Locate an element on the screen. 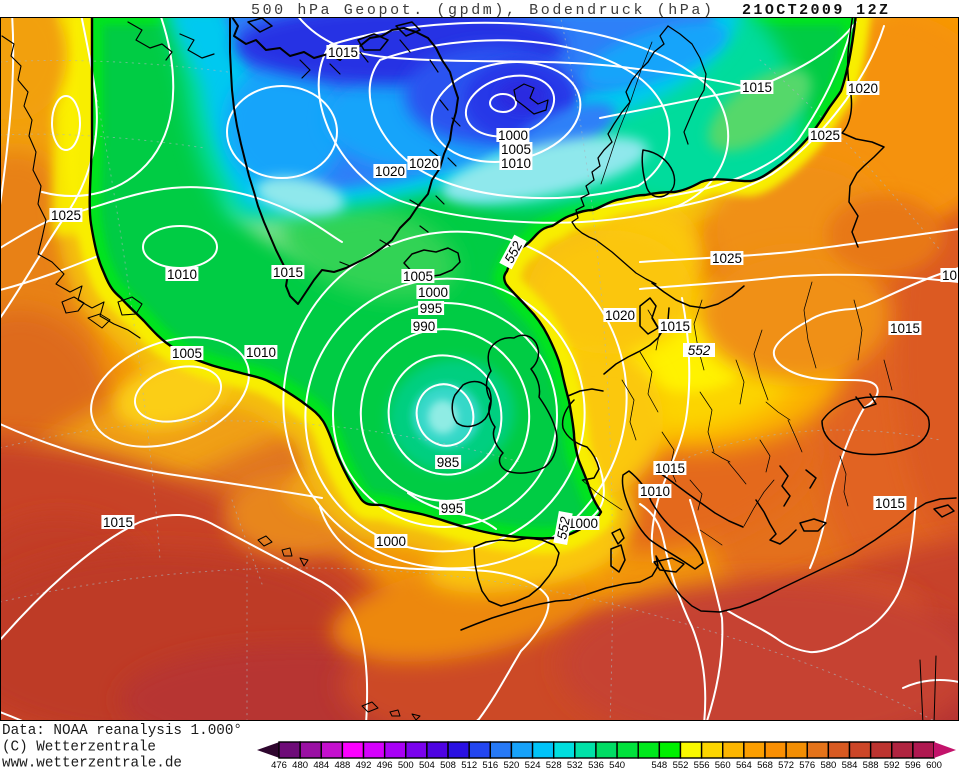 This screenshot has width=959, height=775. svg-text: 516 is located at coordinates (490, 765).